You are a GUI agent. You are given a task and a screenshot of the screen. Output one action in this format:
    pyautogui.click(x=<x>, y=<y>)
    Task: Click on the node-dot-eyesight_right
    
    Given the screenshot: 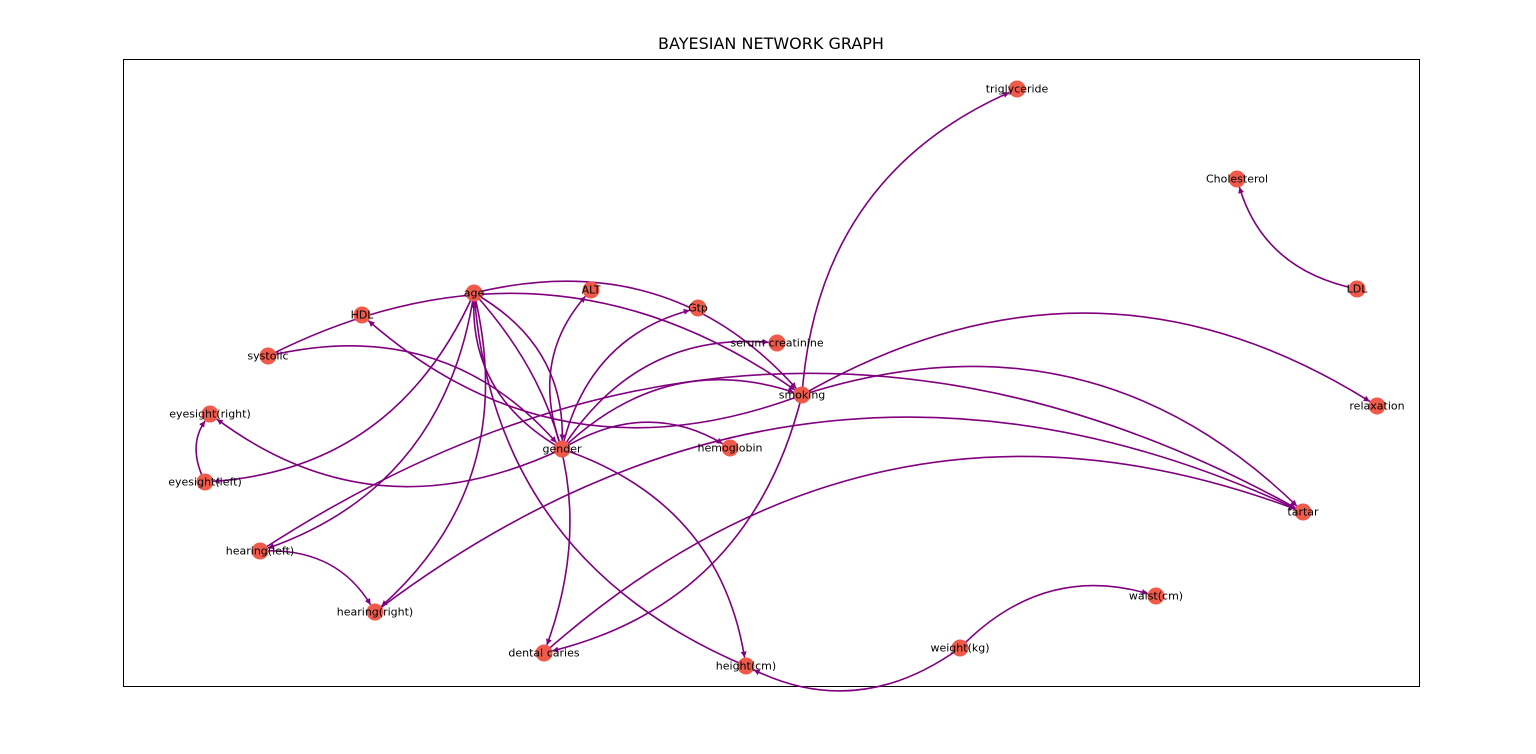 What is the action you would take?
    pyautogui.click(x=210, y=414)
    